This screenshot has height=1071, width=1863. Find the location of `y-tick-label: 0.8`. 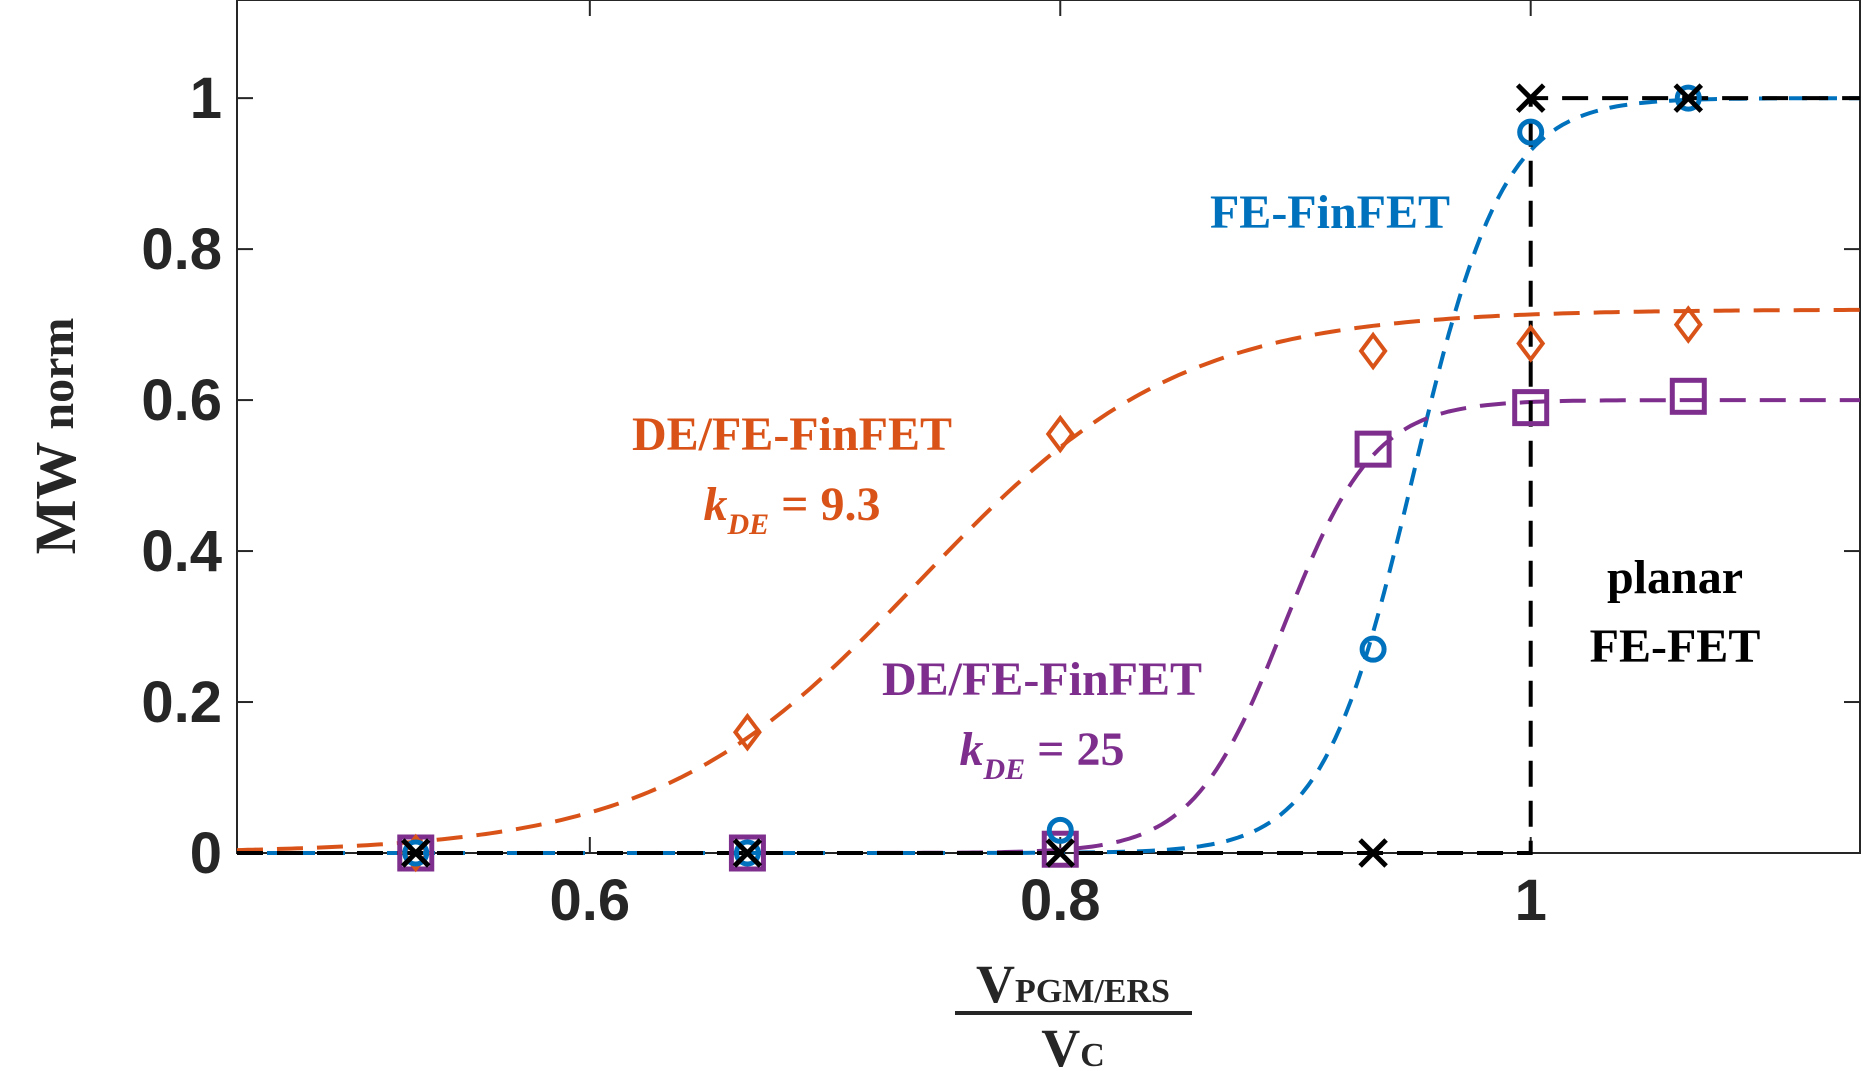

y-tick-label: 0.8 is located at coordinates (181, 249).